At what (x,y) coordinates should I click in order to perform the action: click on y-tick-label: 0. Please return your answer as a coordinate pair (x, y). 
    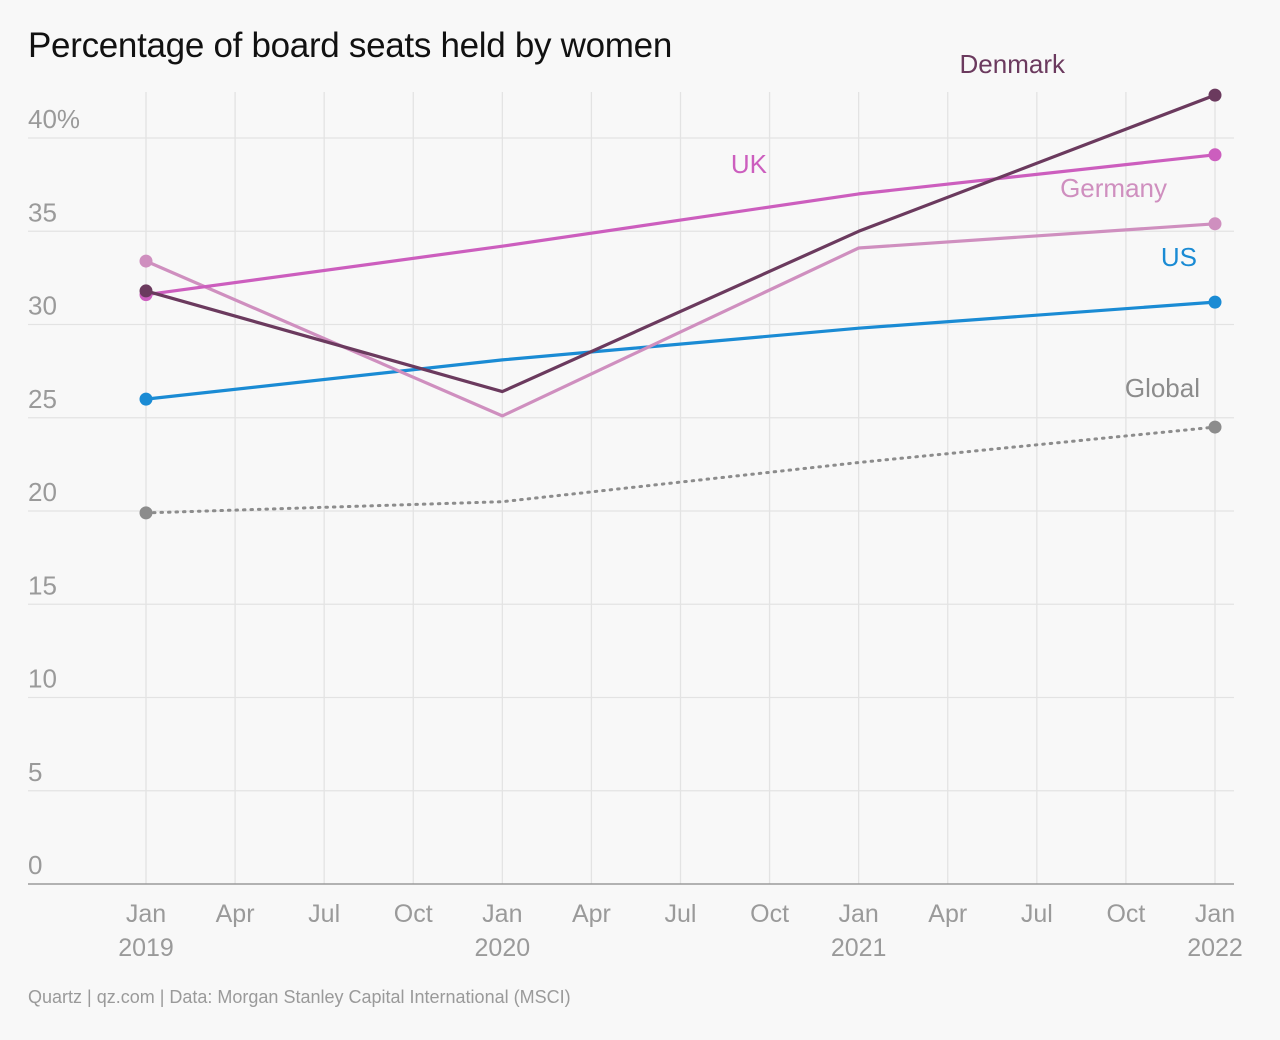
    Looking at the image, I should click on (35, 865).